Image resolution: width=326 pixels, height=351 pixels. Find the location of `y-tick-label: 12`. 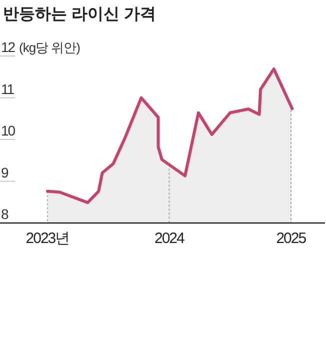

y-tick-label: 12 is located at coordinates (8, 47).